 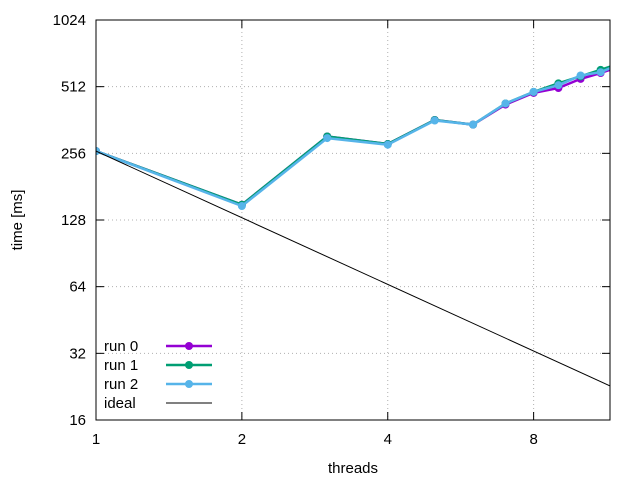 What do you see at coordinates (77, 287) in the screenshot?
I see `y-tick-label: 64` at bounding box center [77, 287].